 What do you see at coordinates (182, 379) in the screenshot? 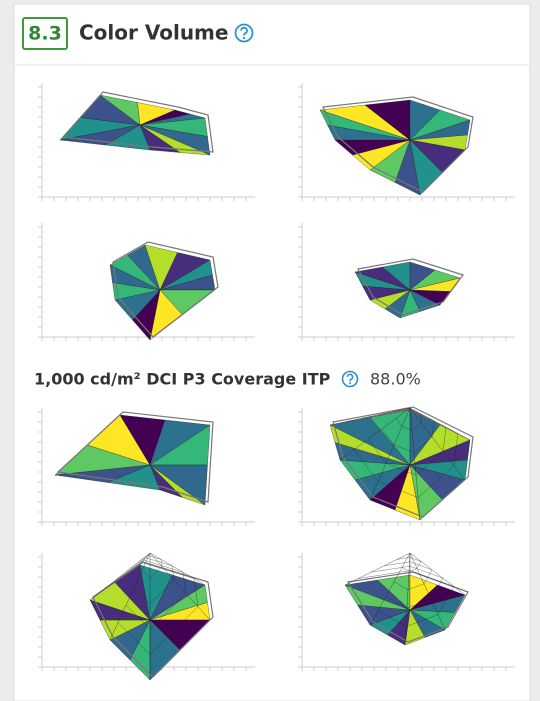
I see `metric-label: 1,000 cd/m² DCI P3 Coverage ITP` at bounding box center [182, 379].